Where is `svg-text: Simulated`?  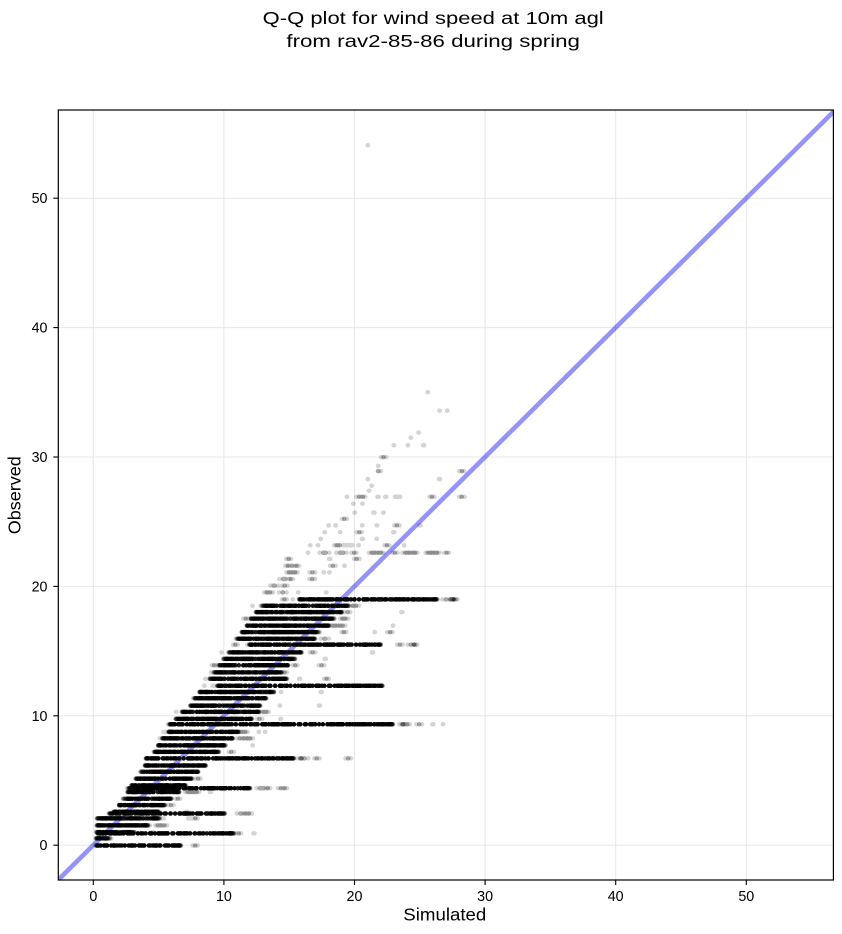 svg-text: Simulated is located at coordinates (444, 915).